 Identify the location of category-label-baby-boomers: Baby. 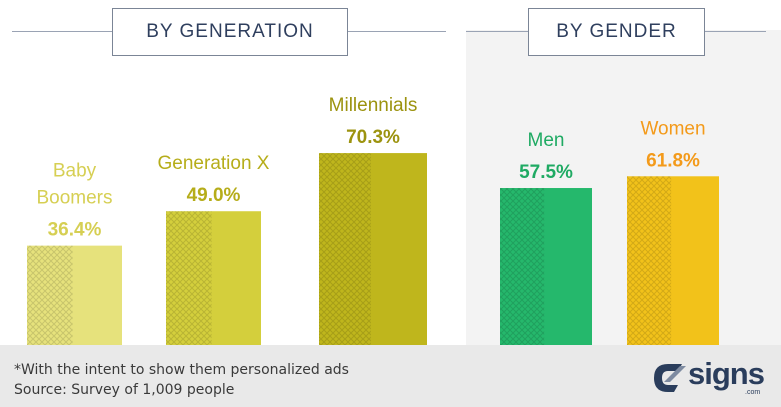
(75, 171).